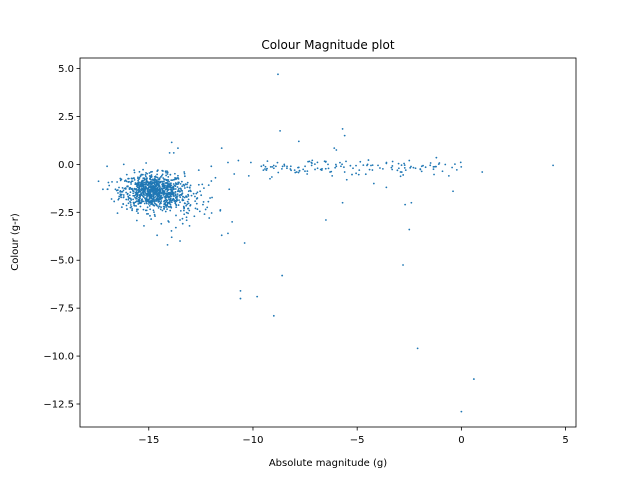 This screenshot has width=640, height=480. I want to click on x-tick-label: −15, so click(148, 440).